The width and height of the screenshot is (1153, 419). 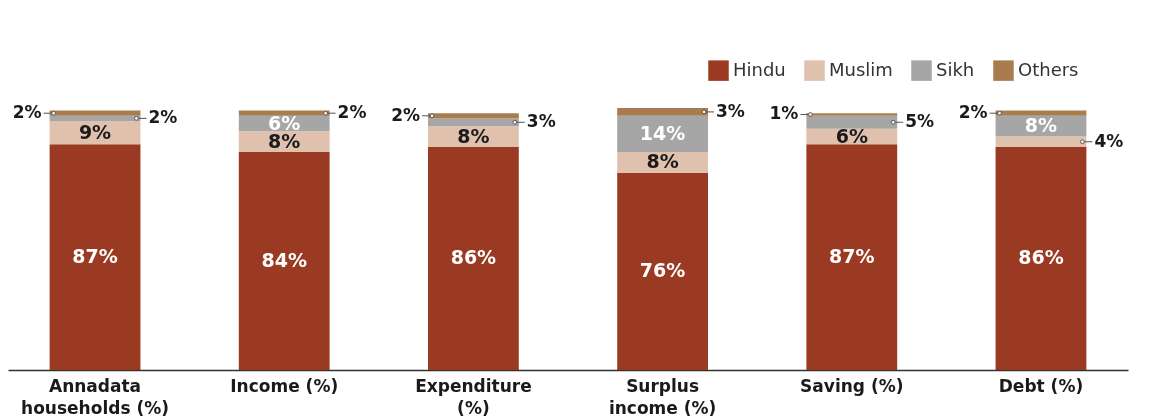 I want to click on data-label: 9%, so click(x=95, y=131).